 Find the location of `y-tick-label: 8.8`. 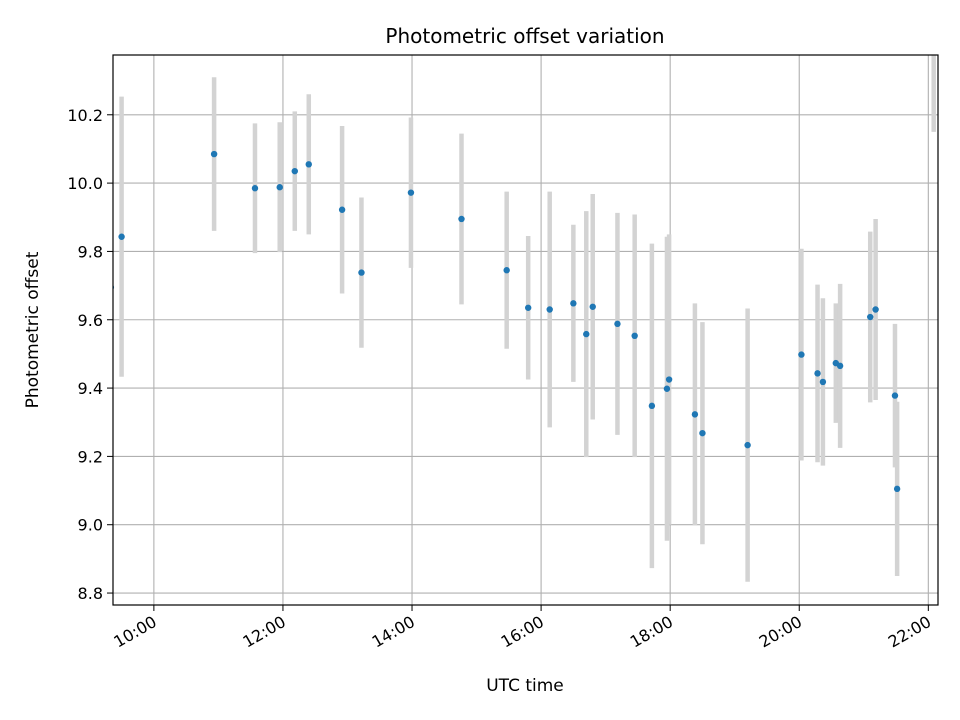

y-tick-label: 8.8 is located at coordinates (90, 593).